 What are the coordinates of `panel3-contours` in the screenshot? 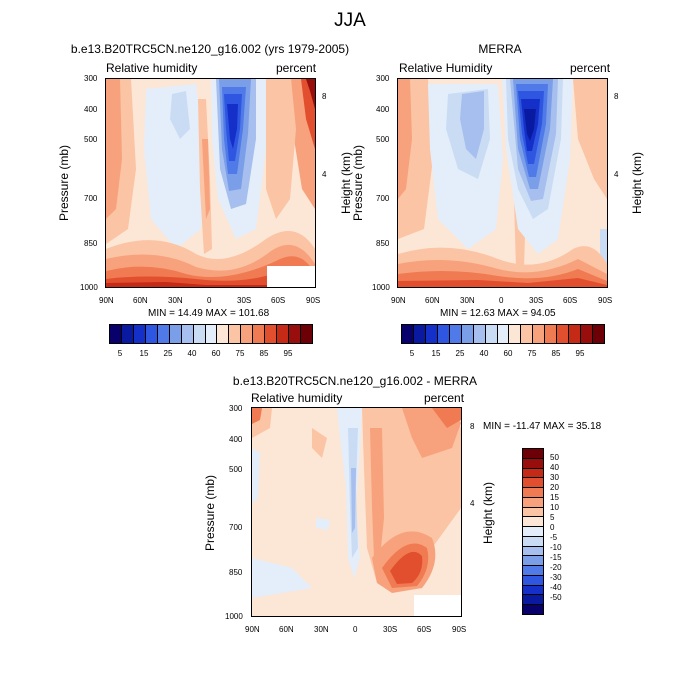 It's located at (356, 512).